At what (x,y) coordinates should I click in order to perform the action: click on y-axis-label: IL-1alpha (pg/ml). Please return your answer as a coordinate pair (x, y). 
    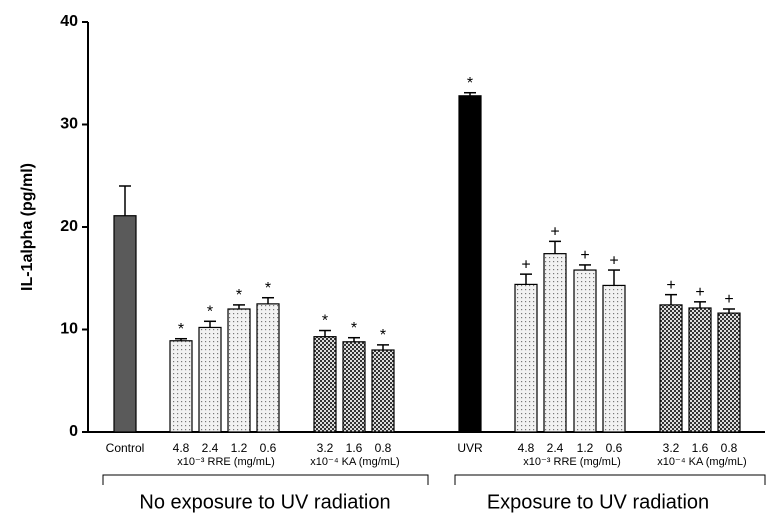
    Looking at the image, I should click on (27, 227).